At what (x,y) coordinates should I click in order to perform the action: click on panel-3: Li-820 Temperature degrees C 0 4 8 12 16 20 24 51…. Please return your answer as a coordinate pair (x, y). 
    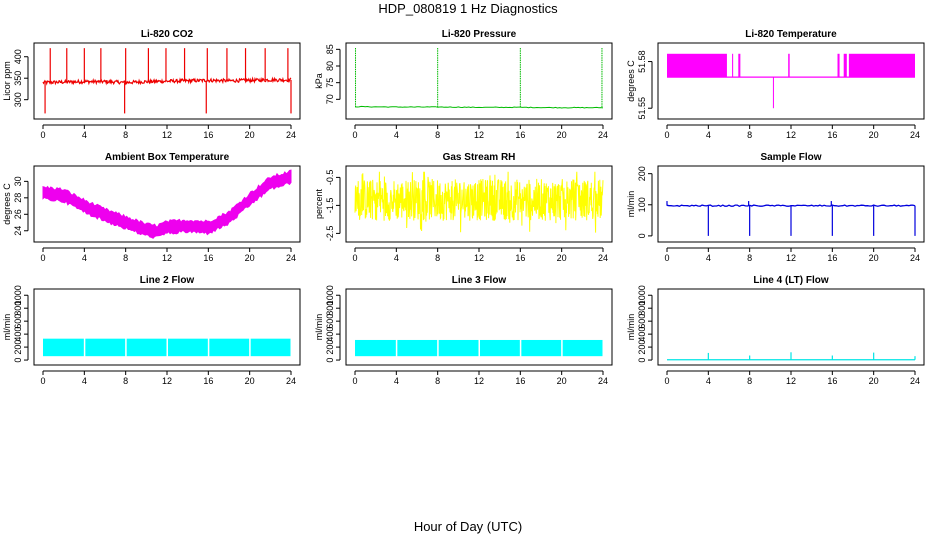
    Looking at the image, I should click on (775, 84).